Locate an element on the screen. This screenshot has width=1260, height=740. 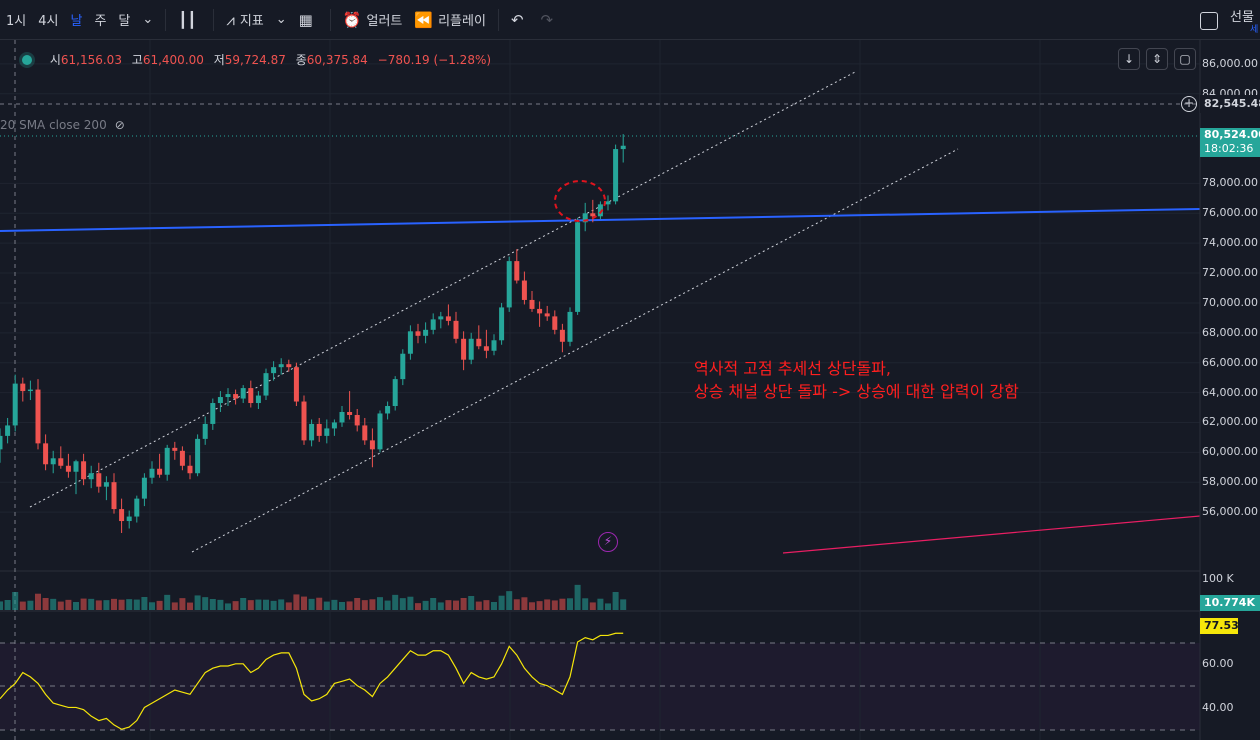
alert-button: ⏰ 얼러트 is located at coordinates (373, 20).